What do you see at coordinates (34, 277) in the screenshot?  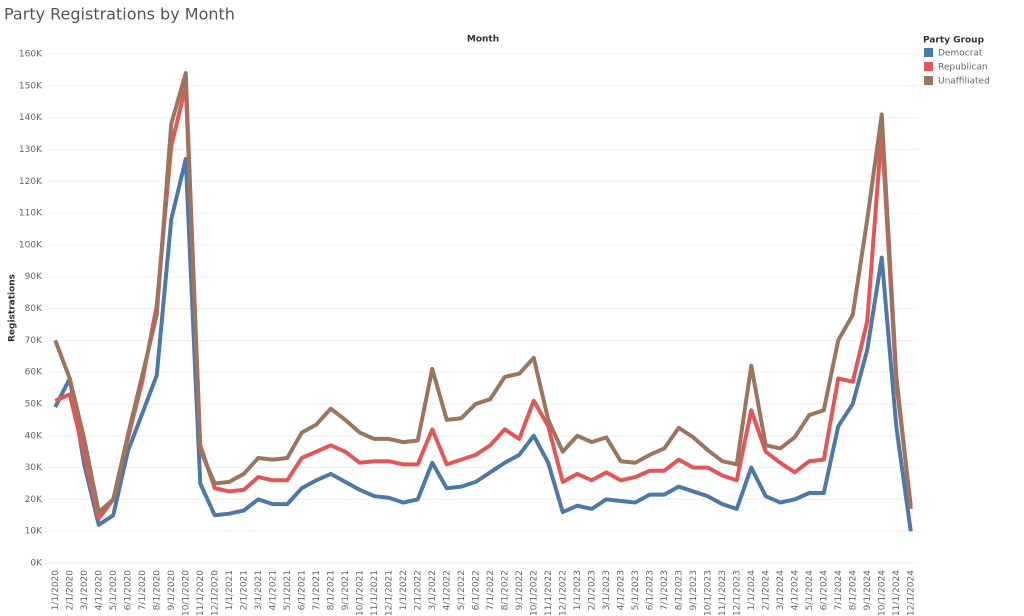 I see `y-tick-label: 90K` at bounding box center [34, 277].